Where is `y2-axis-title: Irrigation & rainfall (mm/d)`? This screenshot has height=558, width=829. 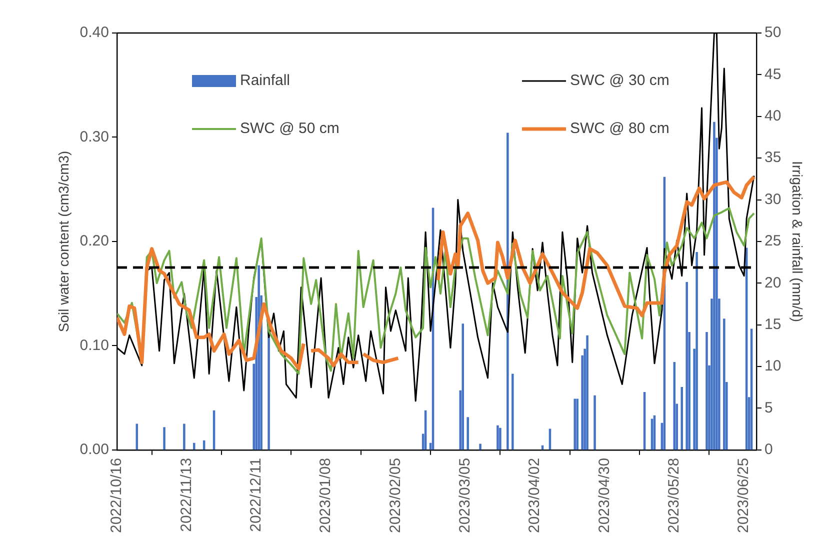
y2-axis-title: Irrigation & rainfall (mm/d) is located at coordinates (798, 241).